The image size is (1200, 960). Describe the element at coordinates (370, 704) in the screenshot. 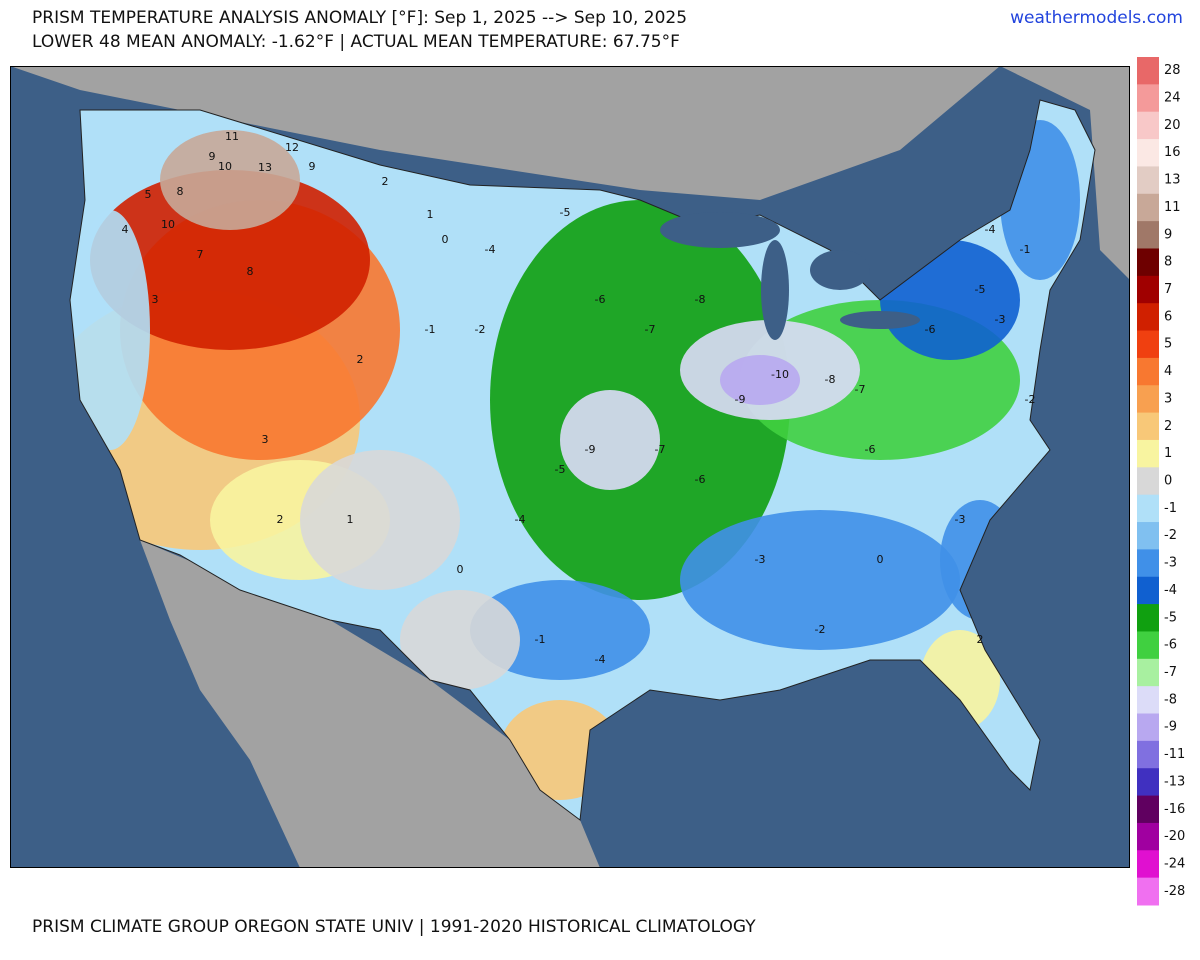

I see `mexico` at that location.